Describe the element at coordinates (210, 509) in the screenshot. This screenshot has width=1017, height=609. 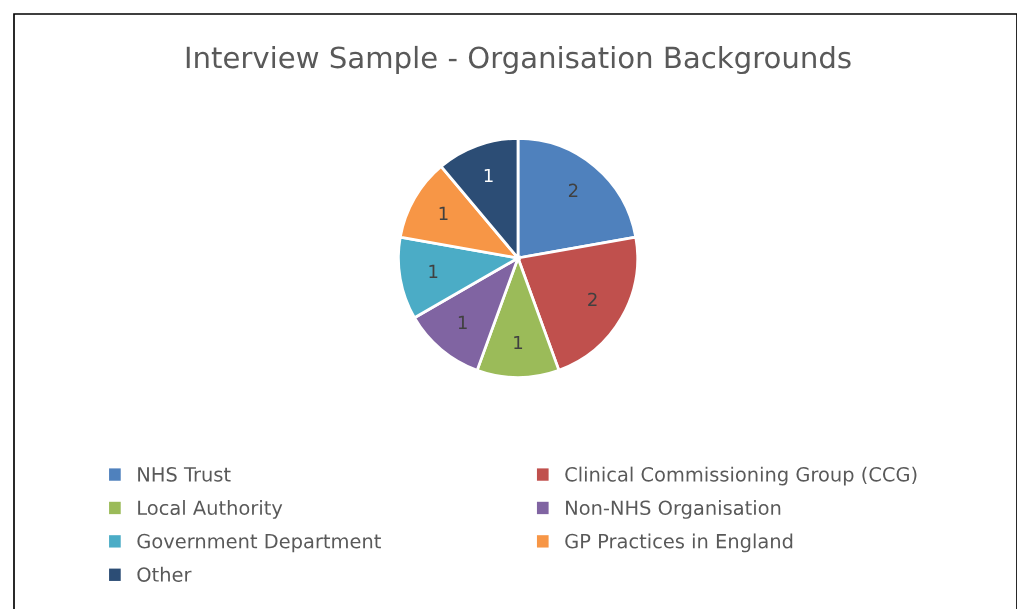
I see `legend-label: Local Authority` at that location.